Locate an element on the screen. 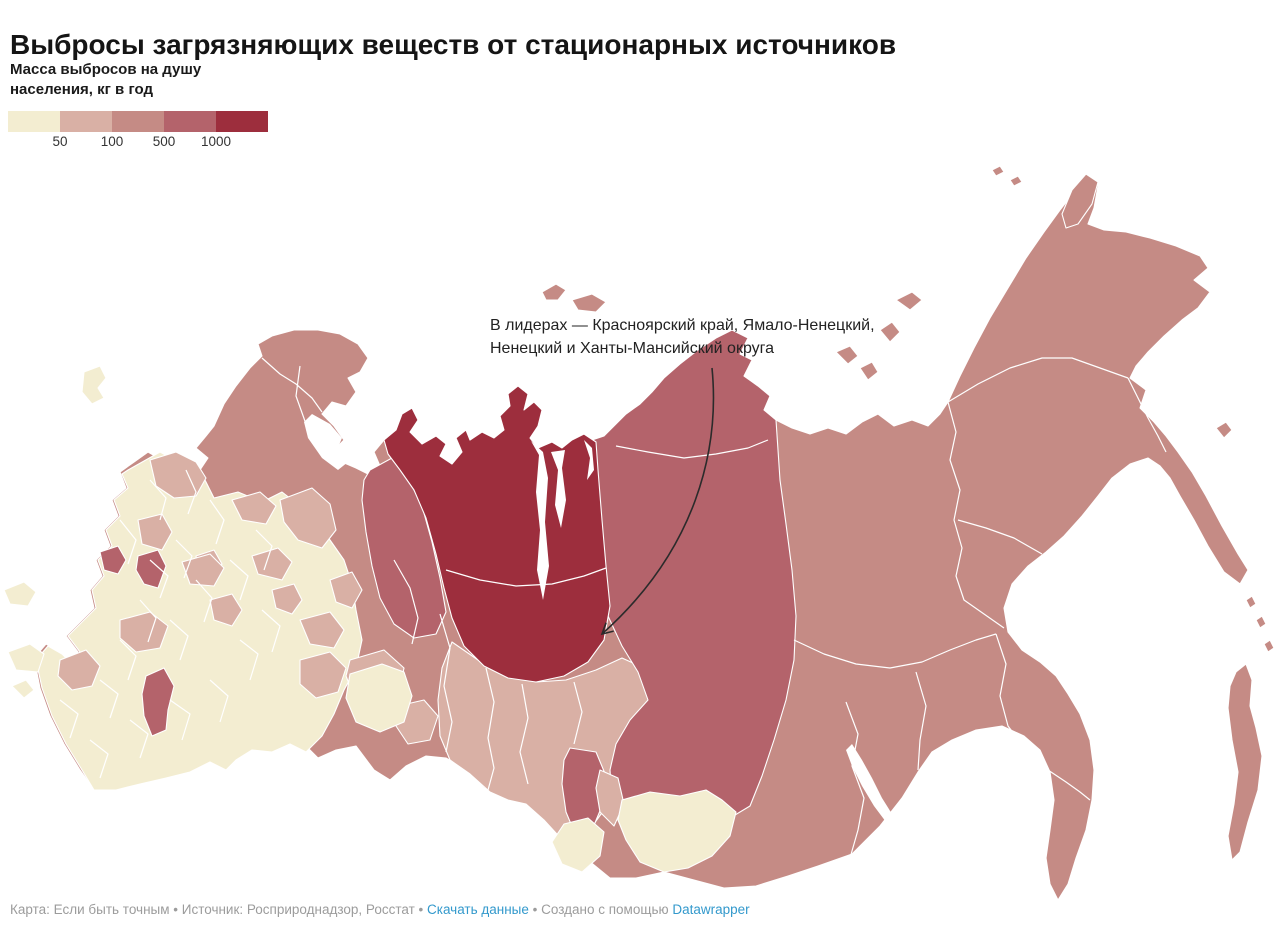 This screenshot has height=937, width=1280. region-altai-republic is located at coordinates (578, 845).